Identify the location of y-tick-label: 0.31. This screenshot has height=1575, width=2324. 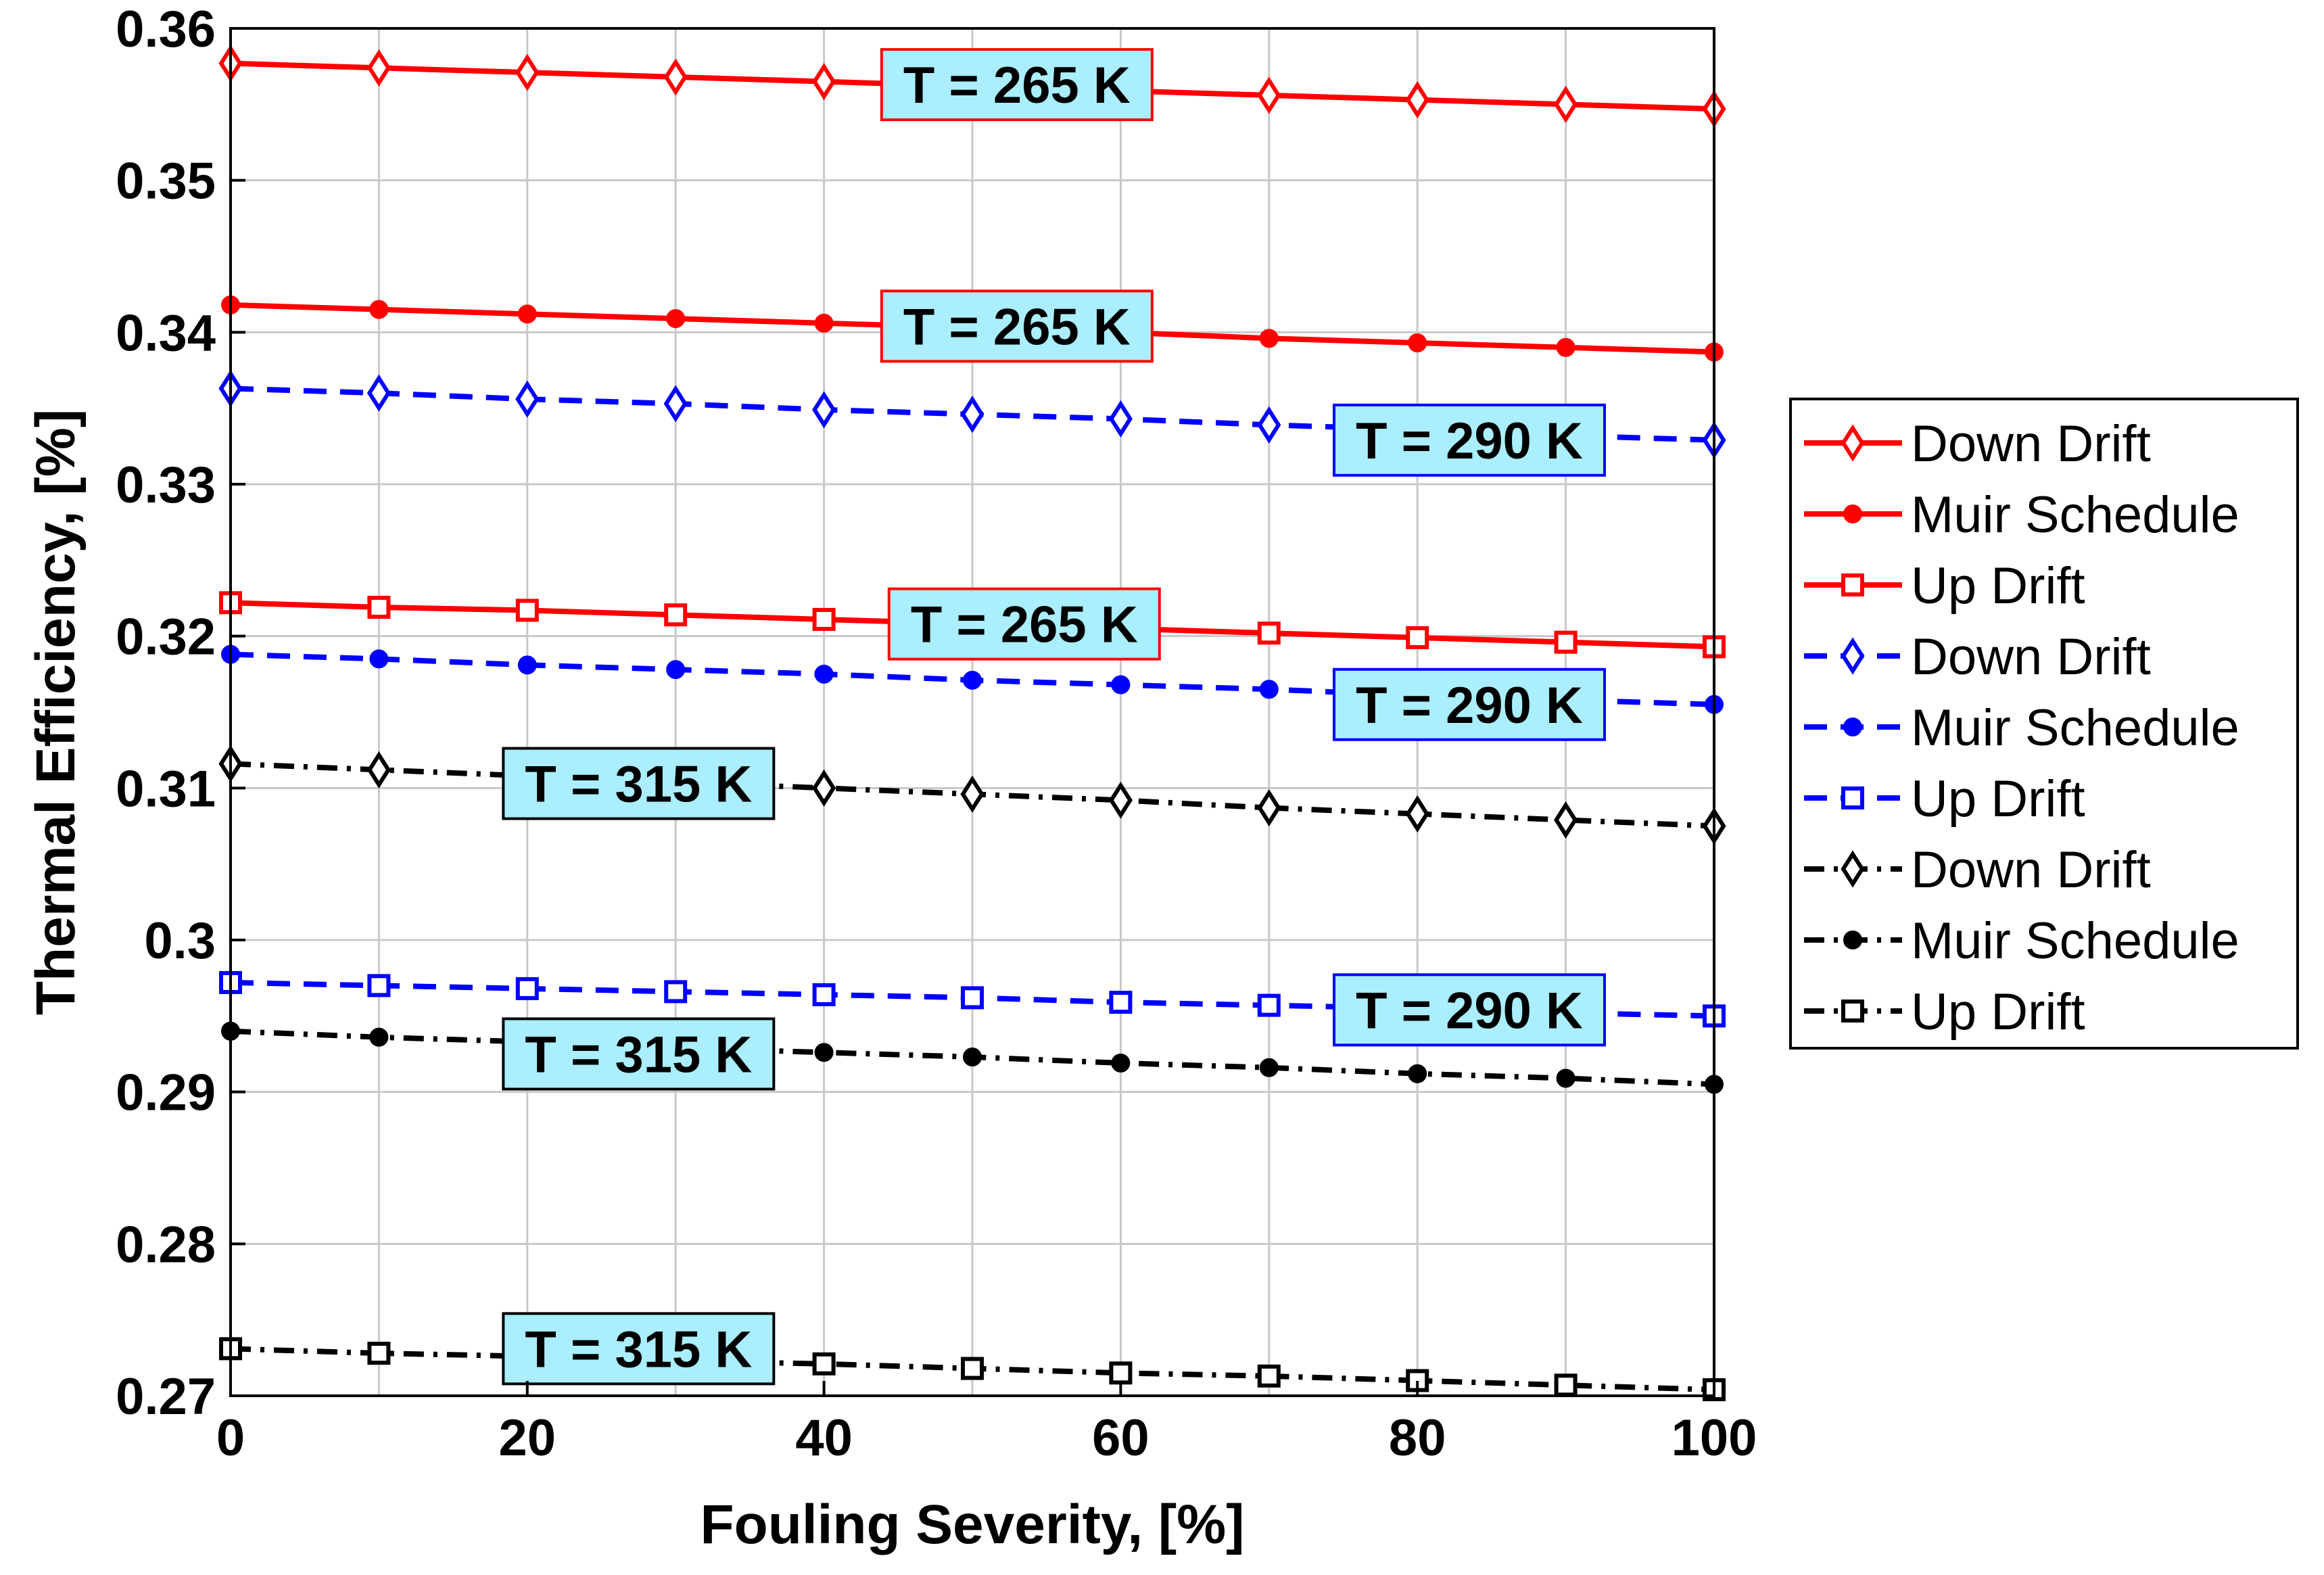
(166, 789).